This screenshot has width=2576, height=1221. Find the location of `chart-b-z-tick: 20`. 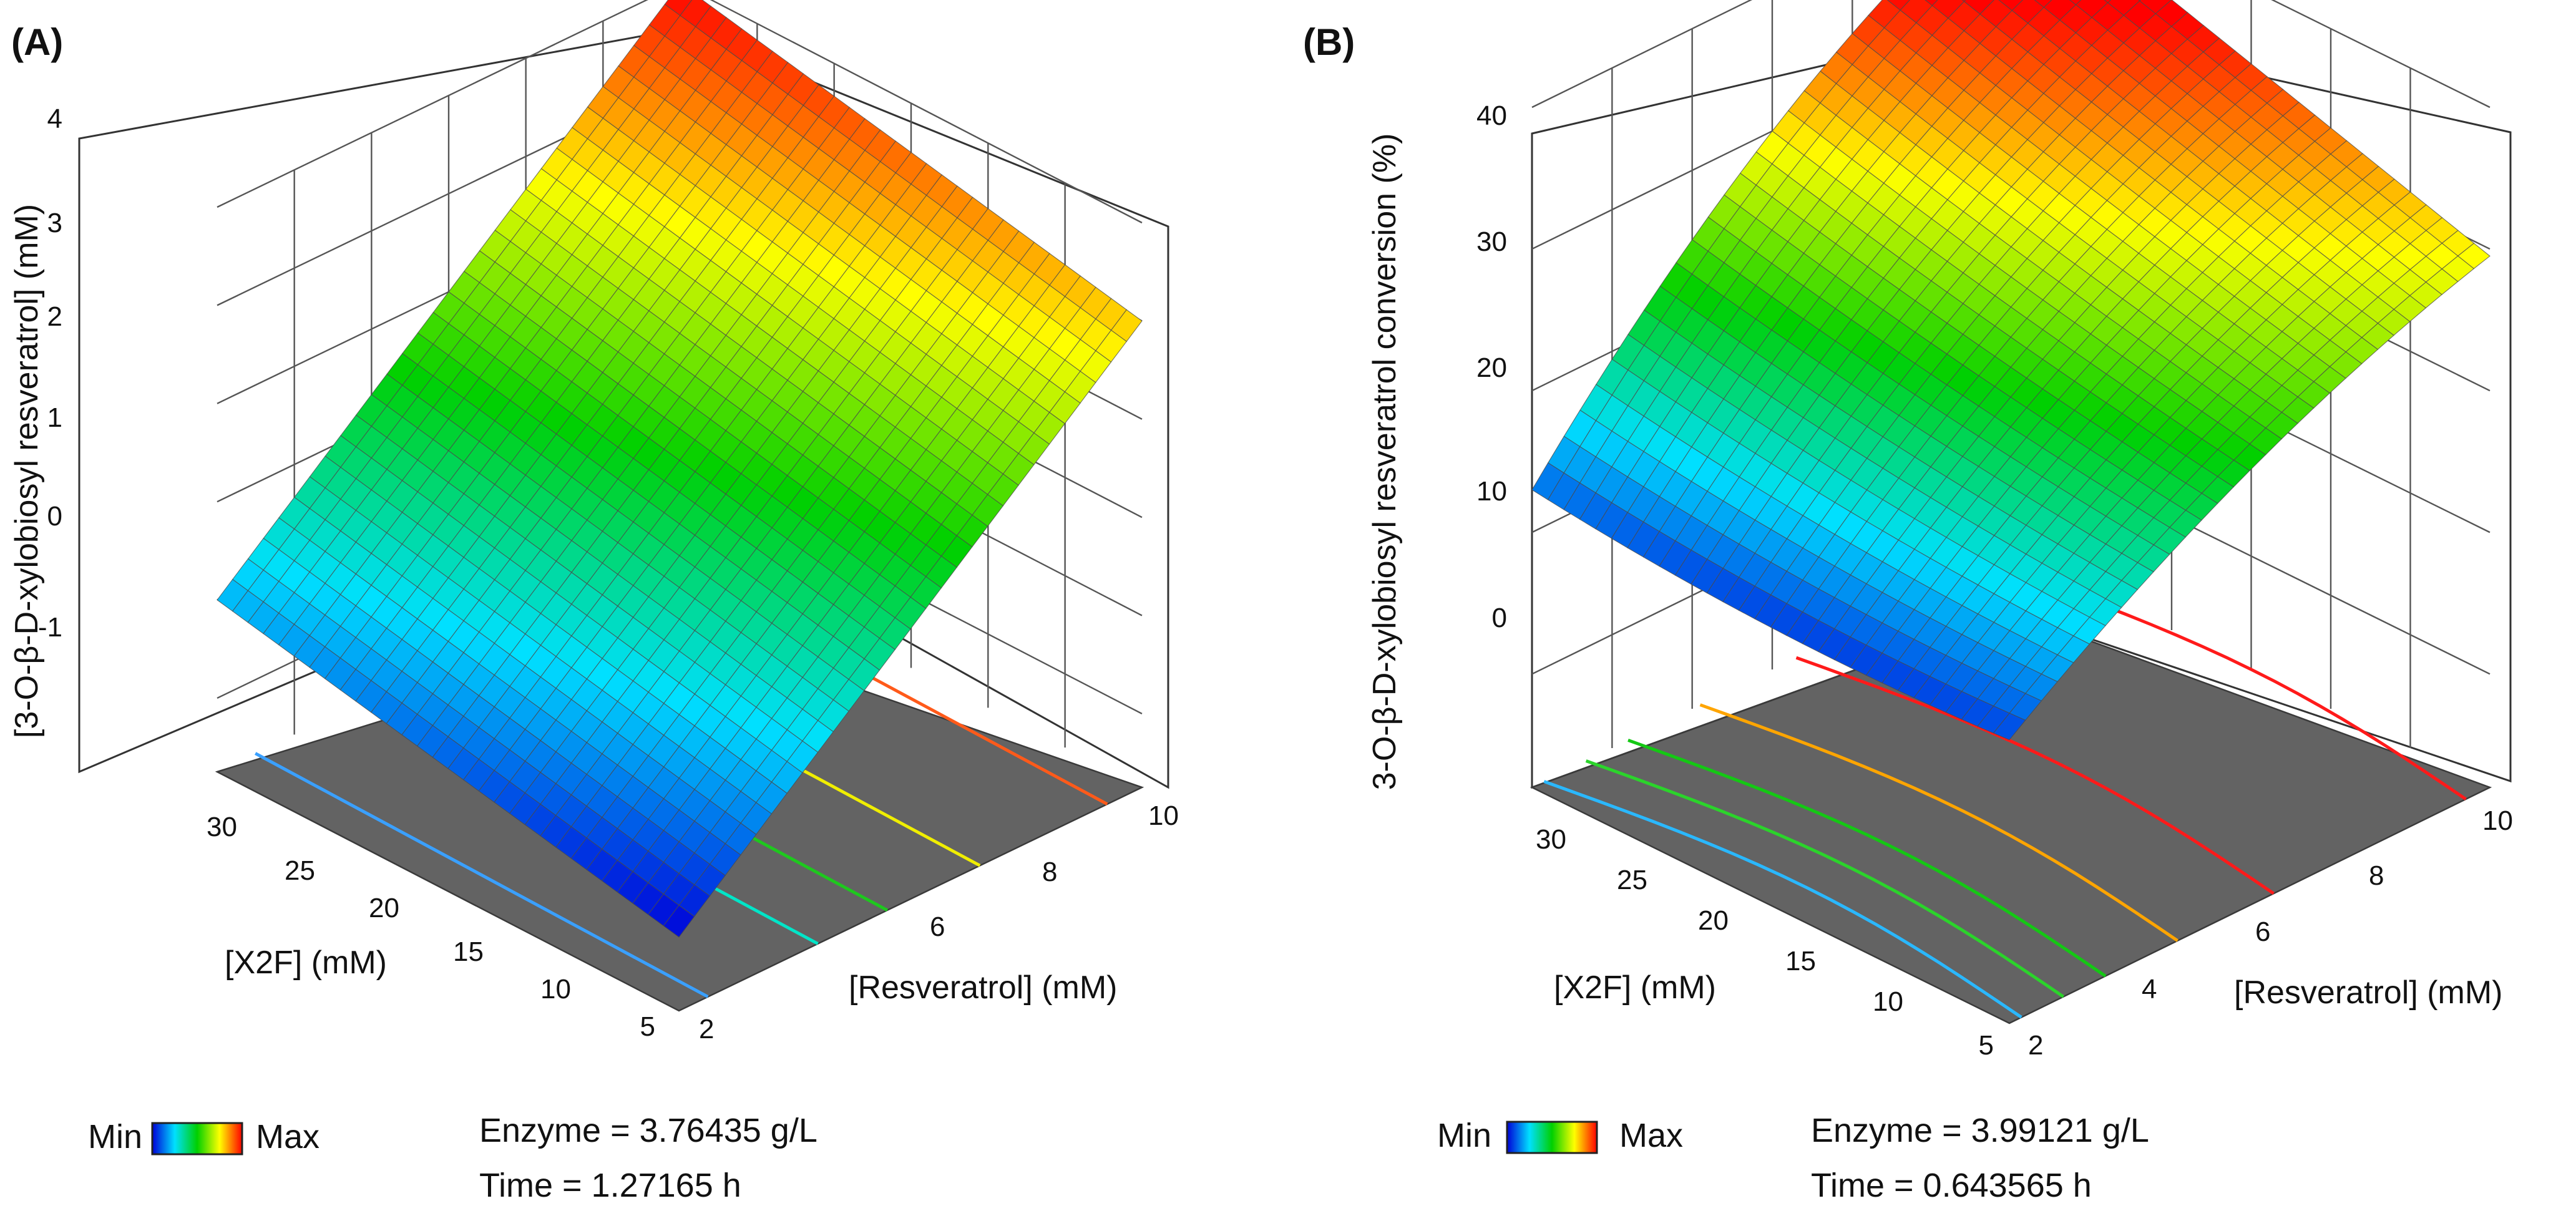

chart-b-z-tick: 20 is located at coordinates (1491, 368).